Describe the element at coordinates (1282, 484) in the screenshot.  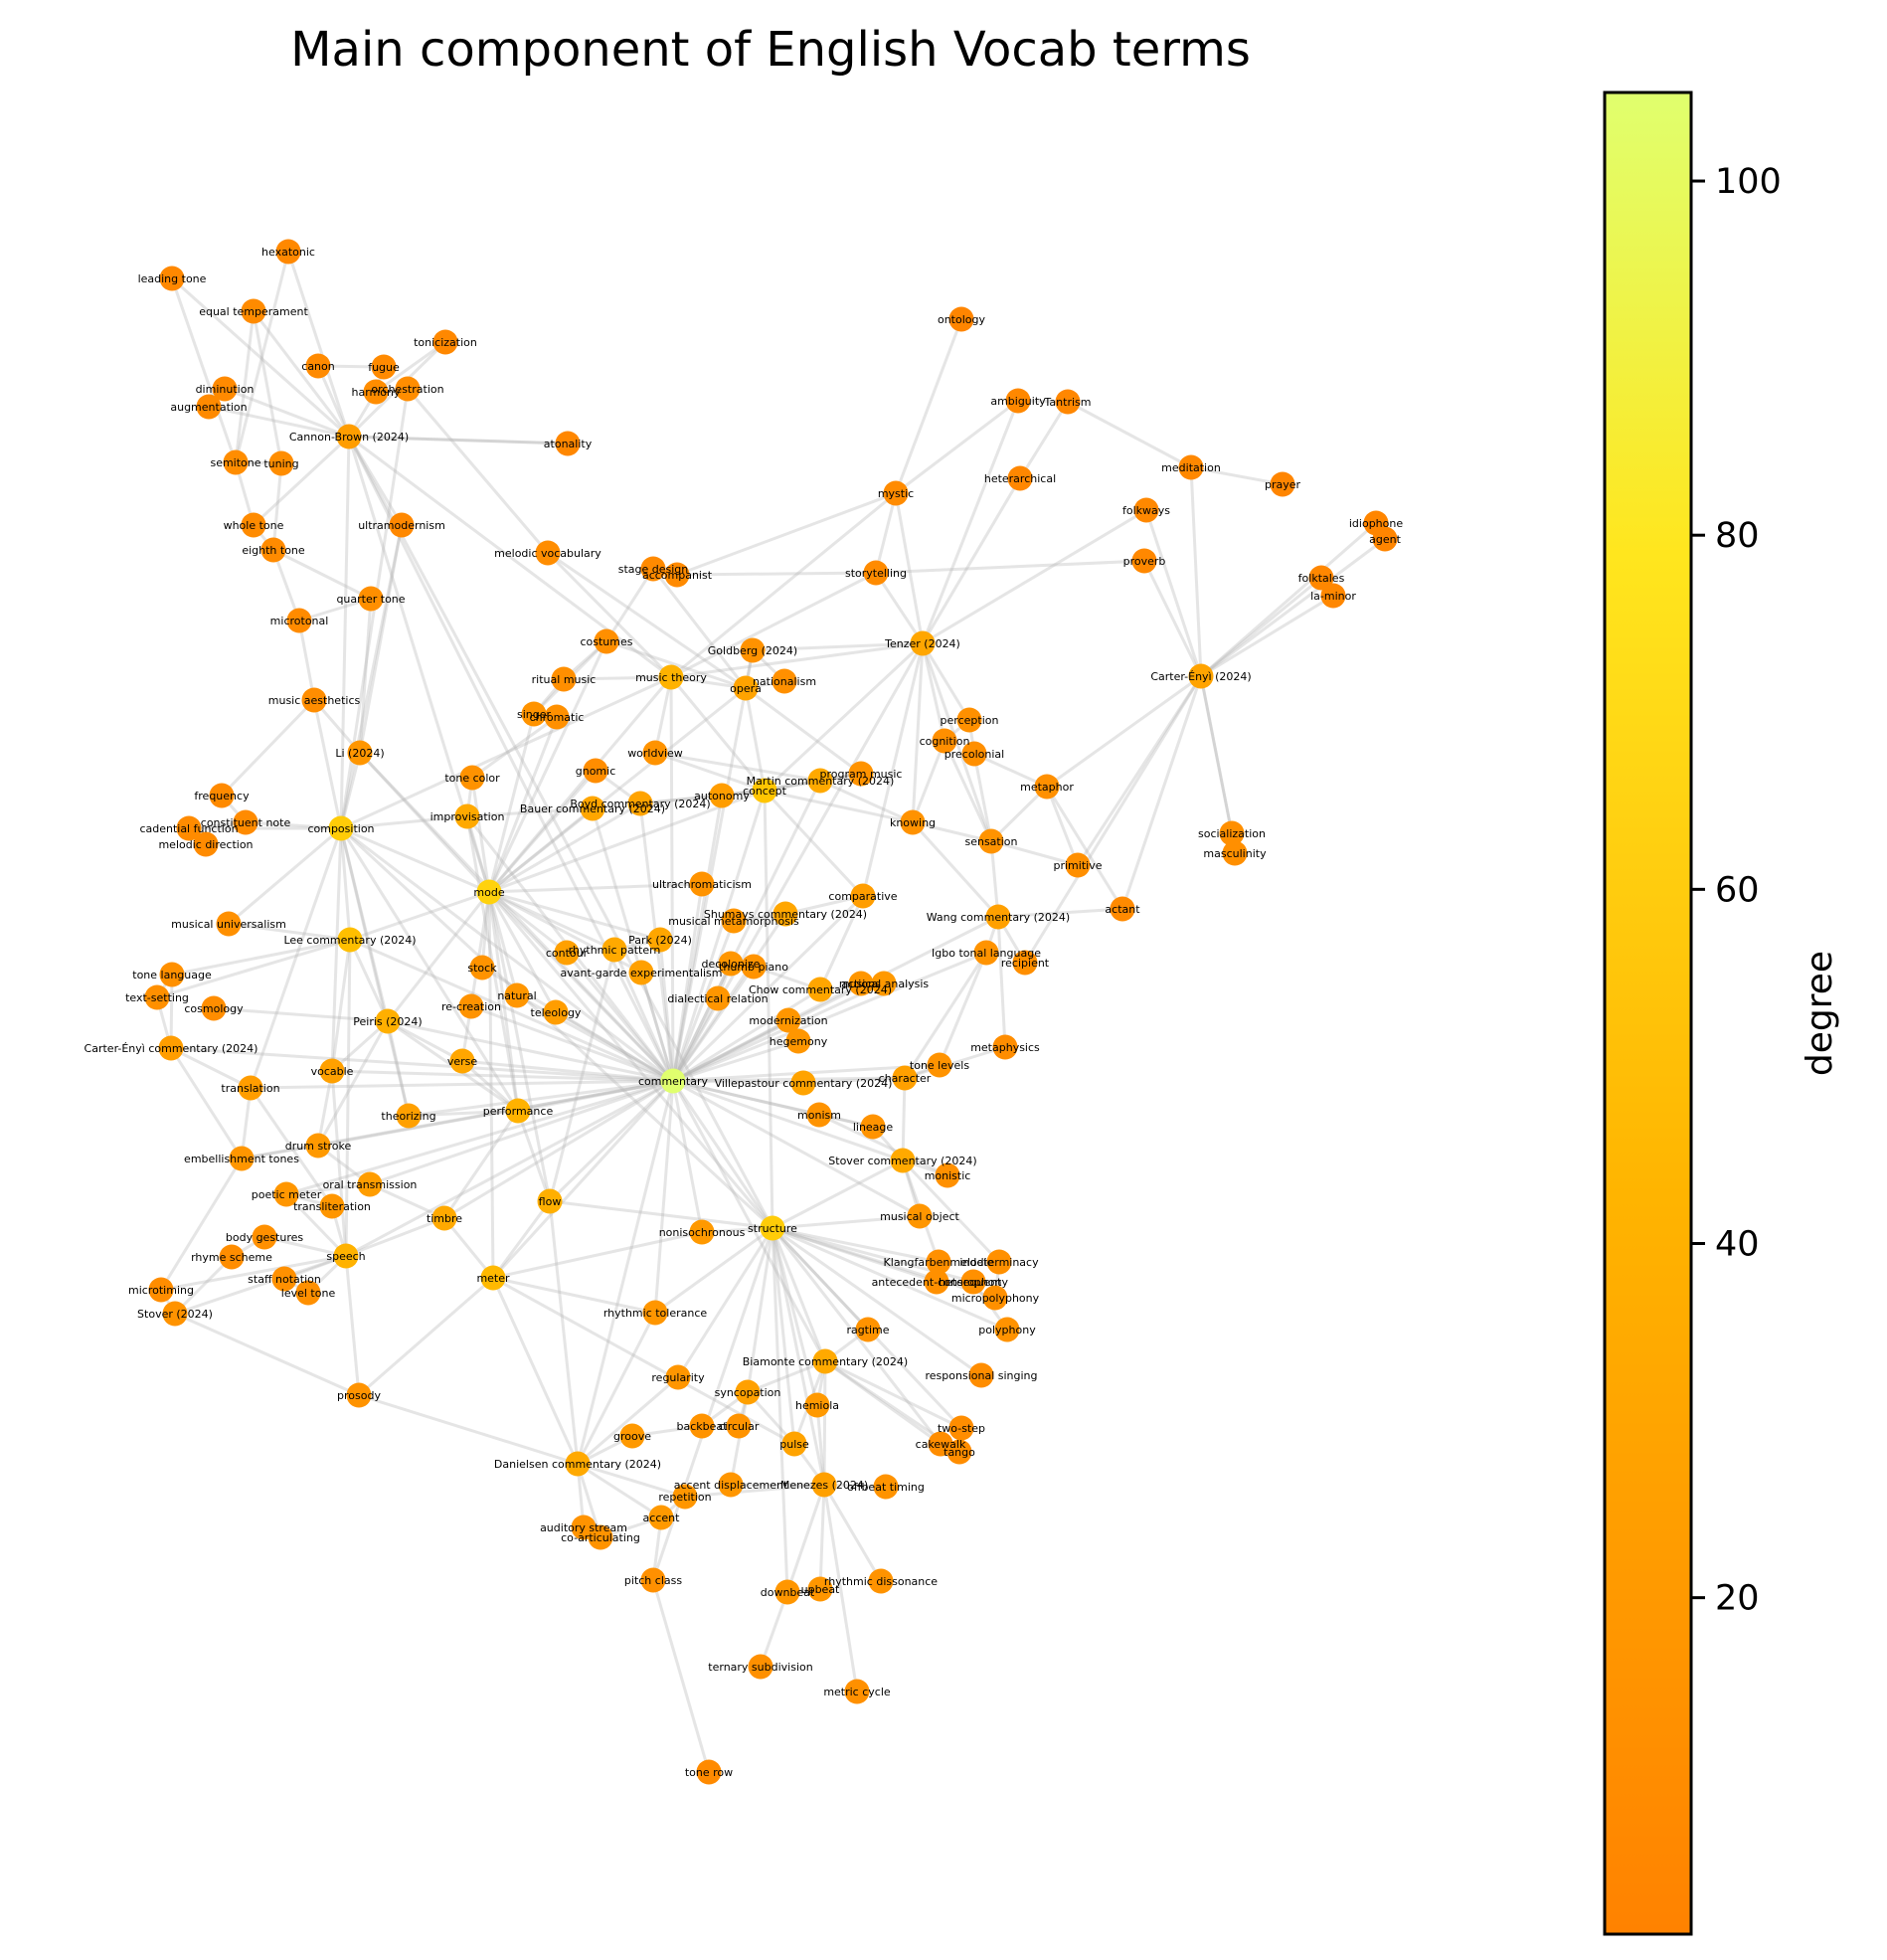
I see `node-prayer` at that location.